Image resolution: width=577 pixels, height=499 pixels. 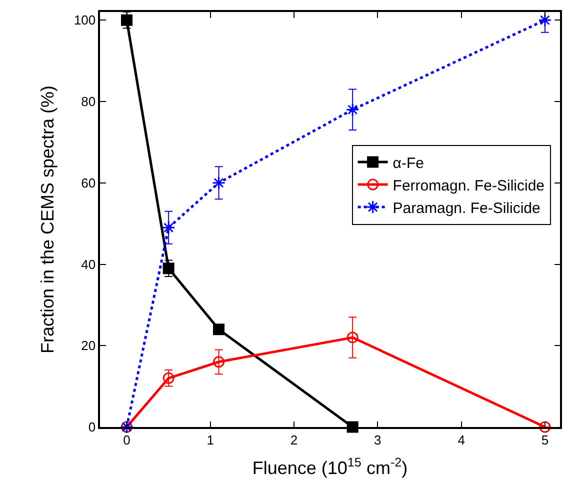 What do you see at coordinates (468, 185) in the screenshot?
I see `legend-label: Ferromagn. Fe-Silicide` at bounding box center [468, 185].